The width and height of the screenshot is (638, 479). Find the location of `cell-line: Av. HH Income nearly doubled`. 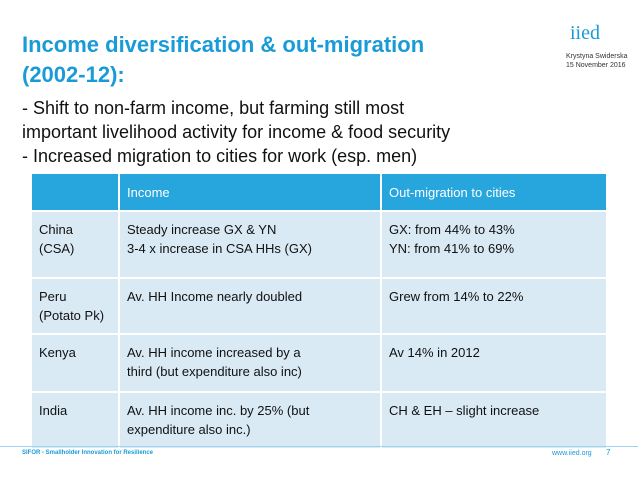

cell-line: Av. HH Income nearly doubled is located at coordinates (215, 296).